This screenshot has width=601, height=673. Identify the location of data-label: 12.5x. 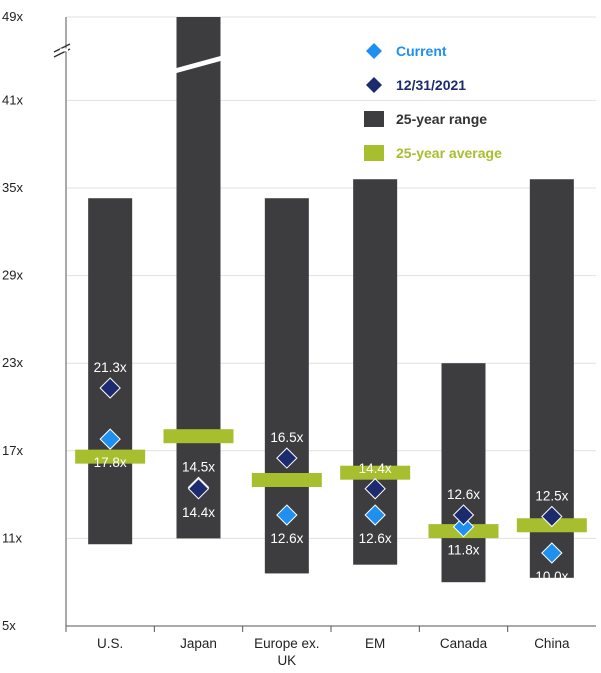
(551, 496).